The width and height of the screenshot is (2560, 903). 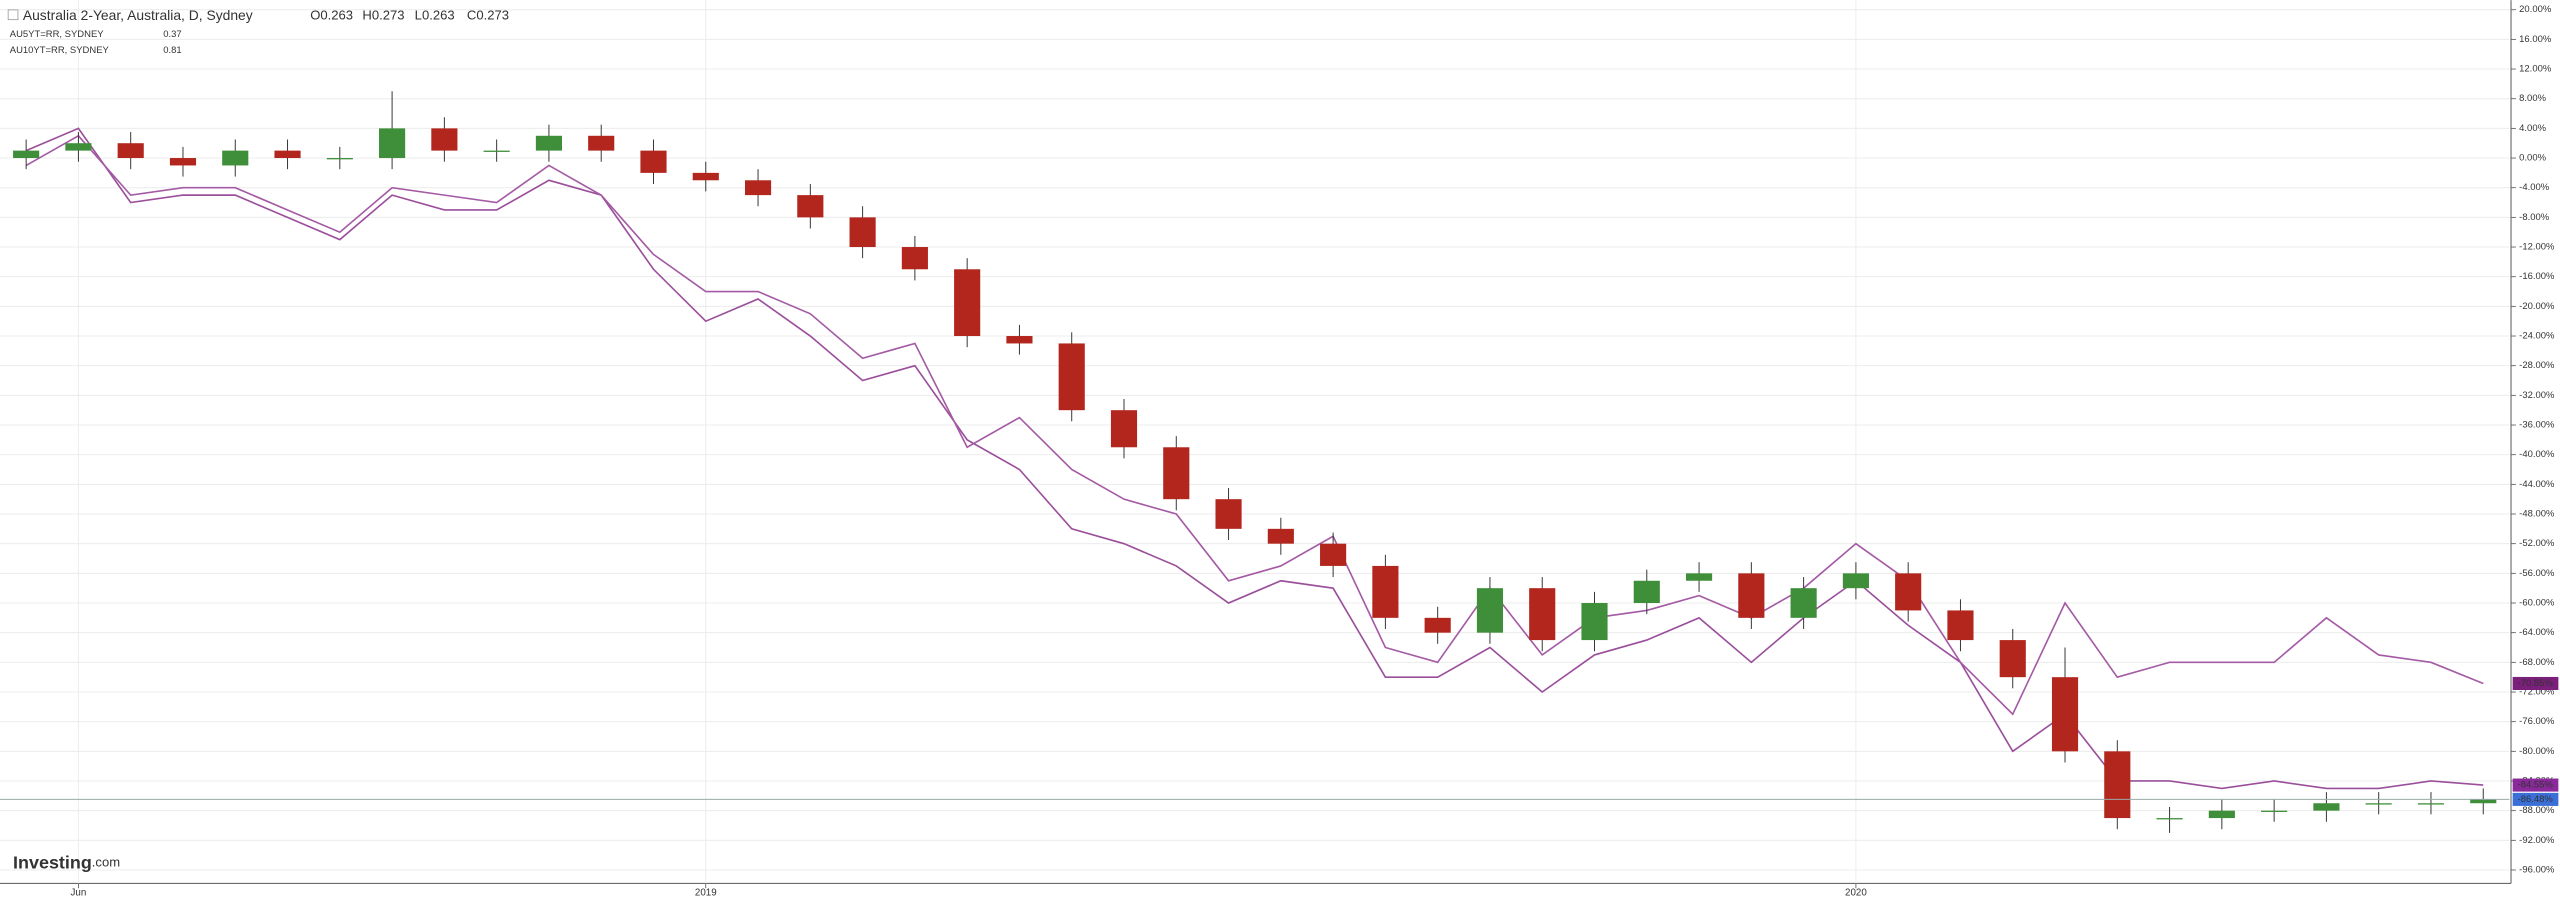 What do you see at coordinates (2537, 454) in the screenshot?
I see `y-tick-label: -40.00%` at bounding box center [2537, 454].